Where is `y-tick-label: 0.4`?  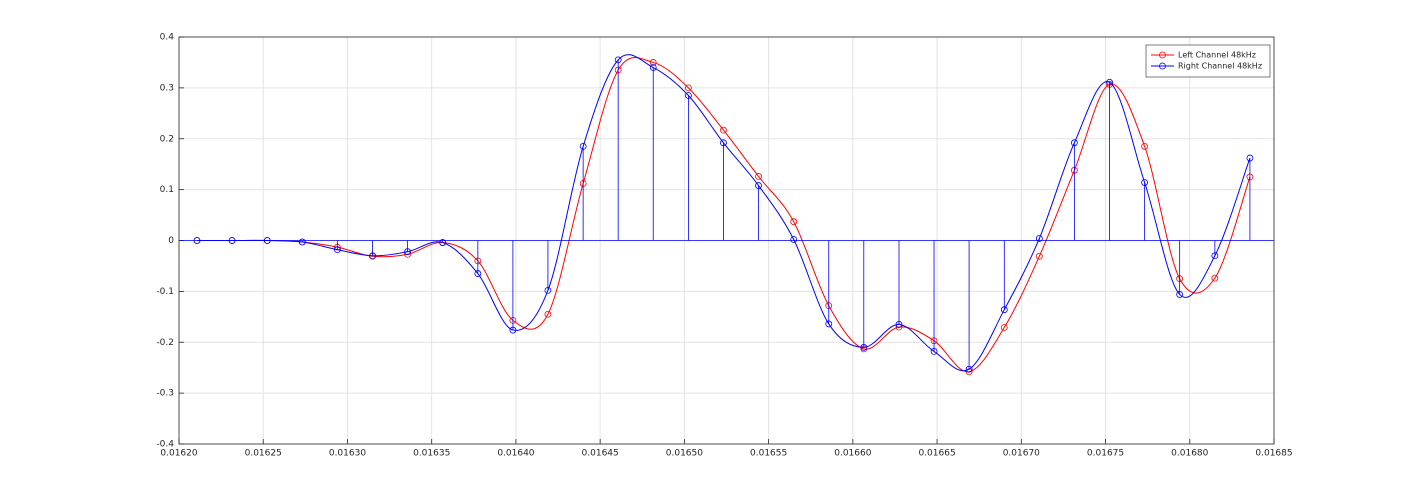 y-tick-label: 0.4 is located at coordinates (167, 38).